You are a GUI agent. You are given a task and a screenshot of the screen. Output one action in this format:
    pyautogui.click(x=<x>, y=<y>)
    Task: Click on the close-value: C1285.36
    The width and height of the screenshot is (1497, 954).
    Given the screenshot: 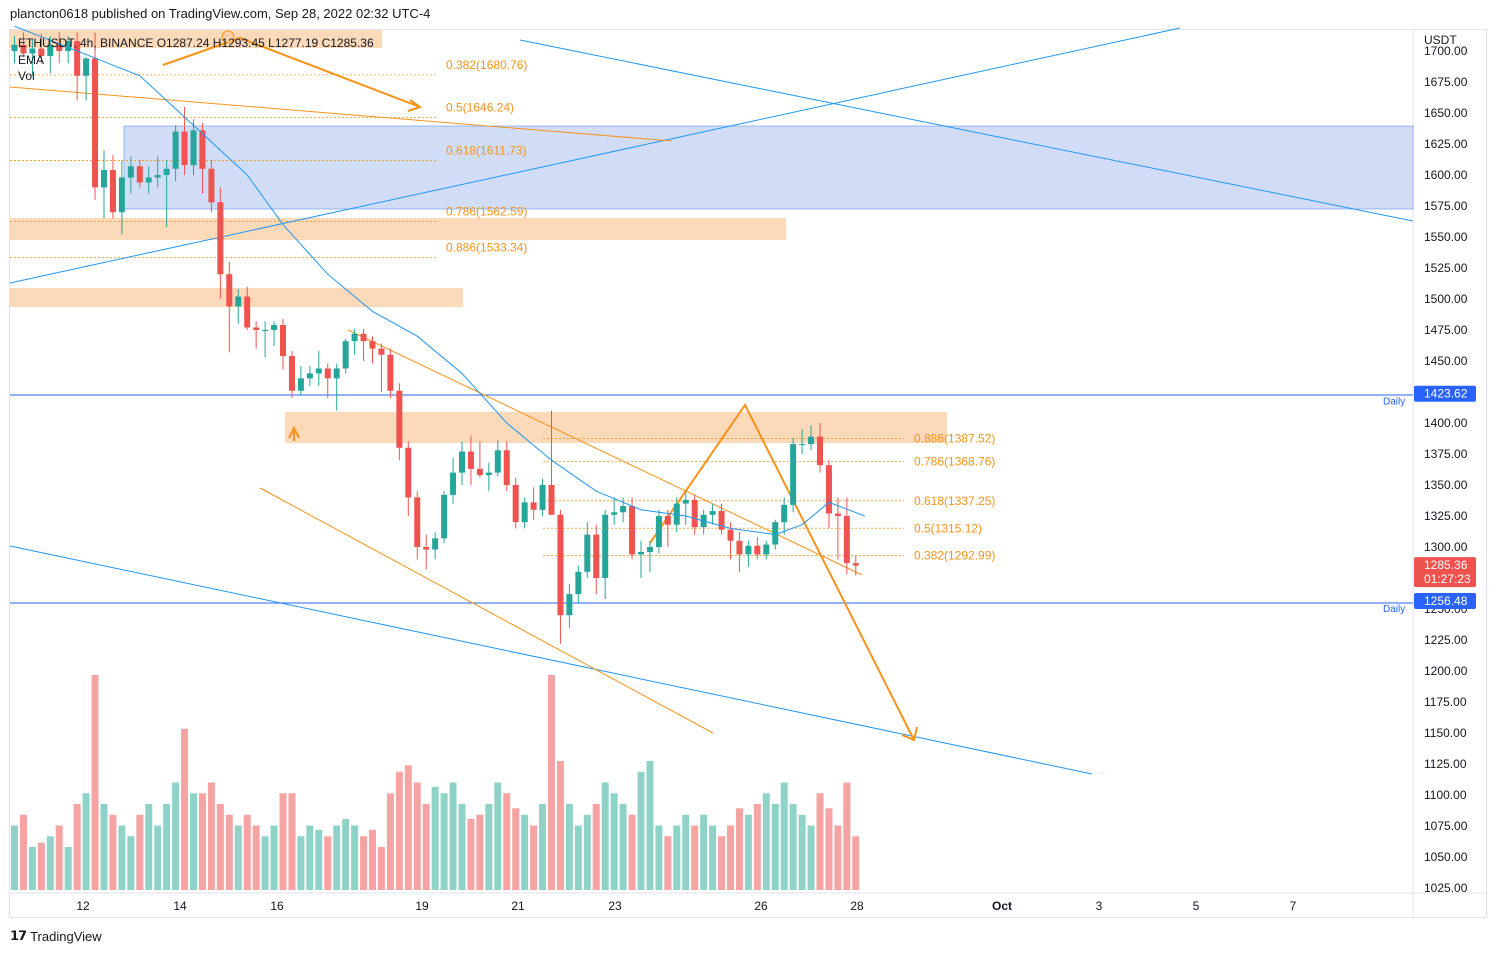 What is the action you would take?
    pyautogui.click(x=347, y=43)
    